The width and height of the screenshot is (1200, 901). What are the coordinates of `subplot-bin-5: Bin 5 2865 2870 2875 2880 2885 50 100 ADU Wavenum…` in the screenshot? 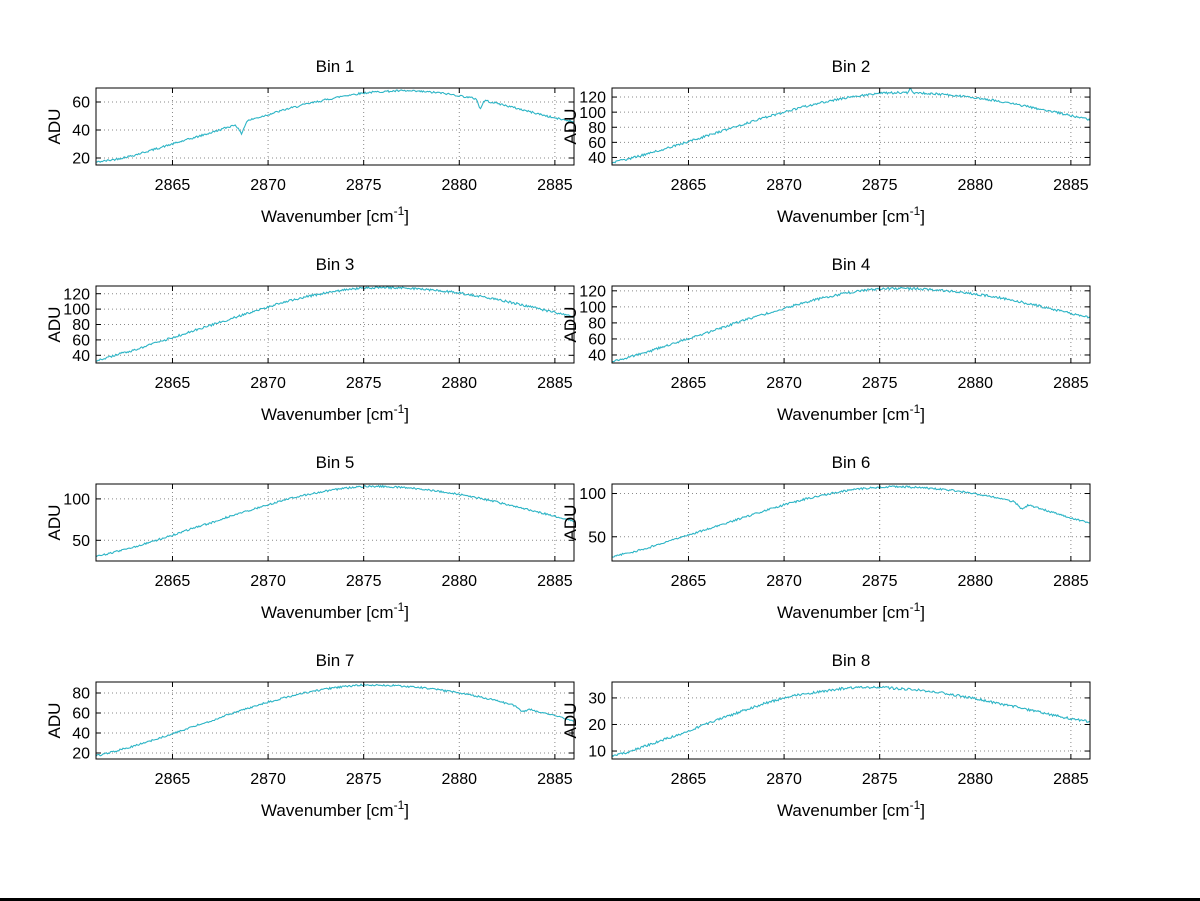 It's located at (310, 546).